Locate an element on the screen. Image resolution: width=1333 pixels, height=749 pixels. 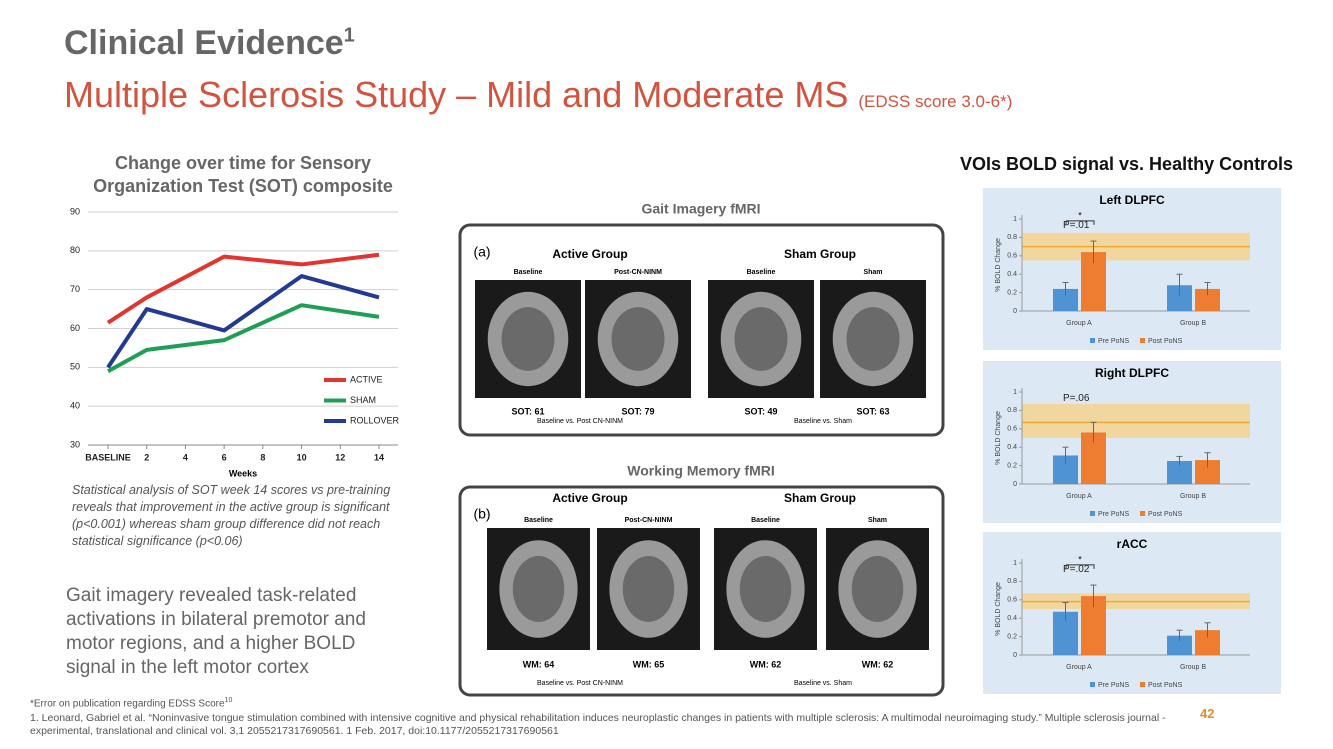
caption: Baseline vs. Post CN-NINM is located at coordinates (580, 683).